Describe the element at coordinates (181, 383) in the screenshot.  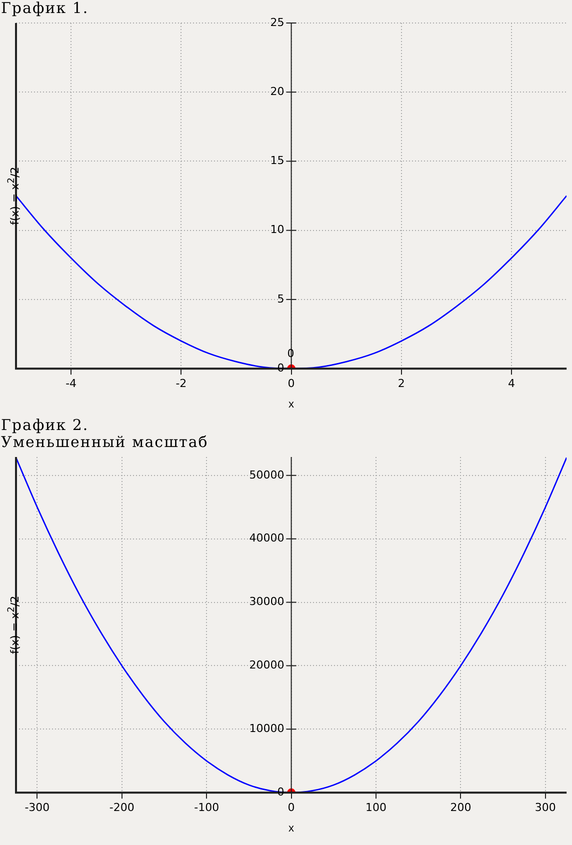
I see `x-tick-label: -2` at that location.